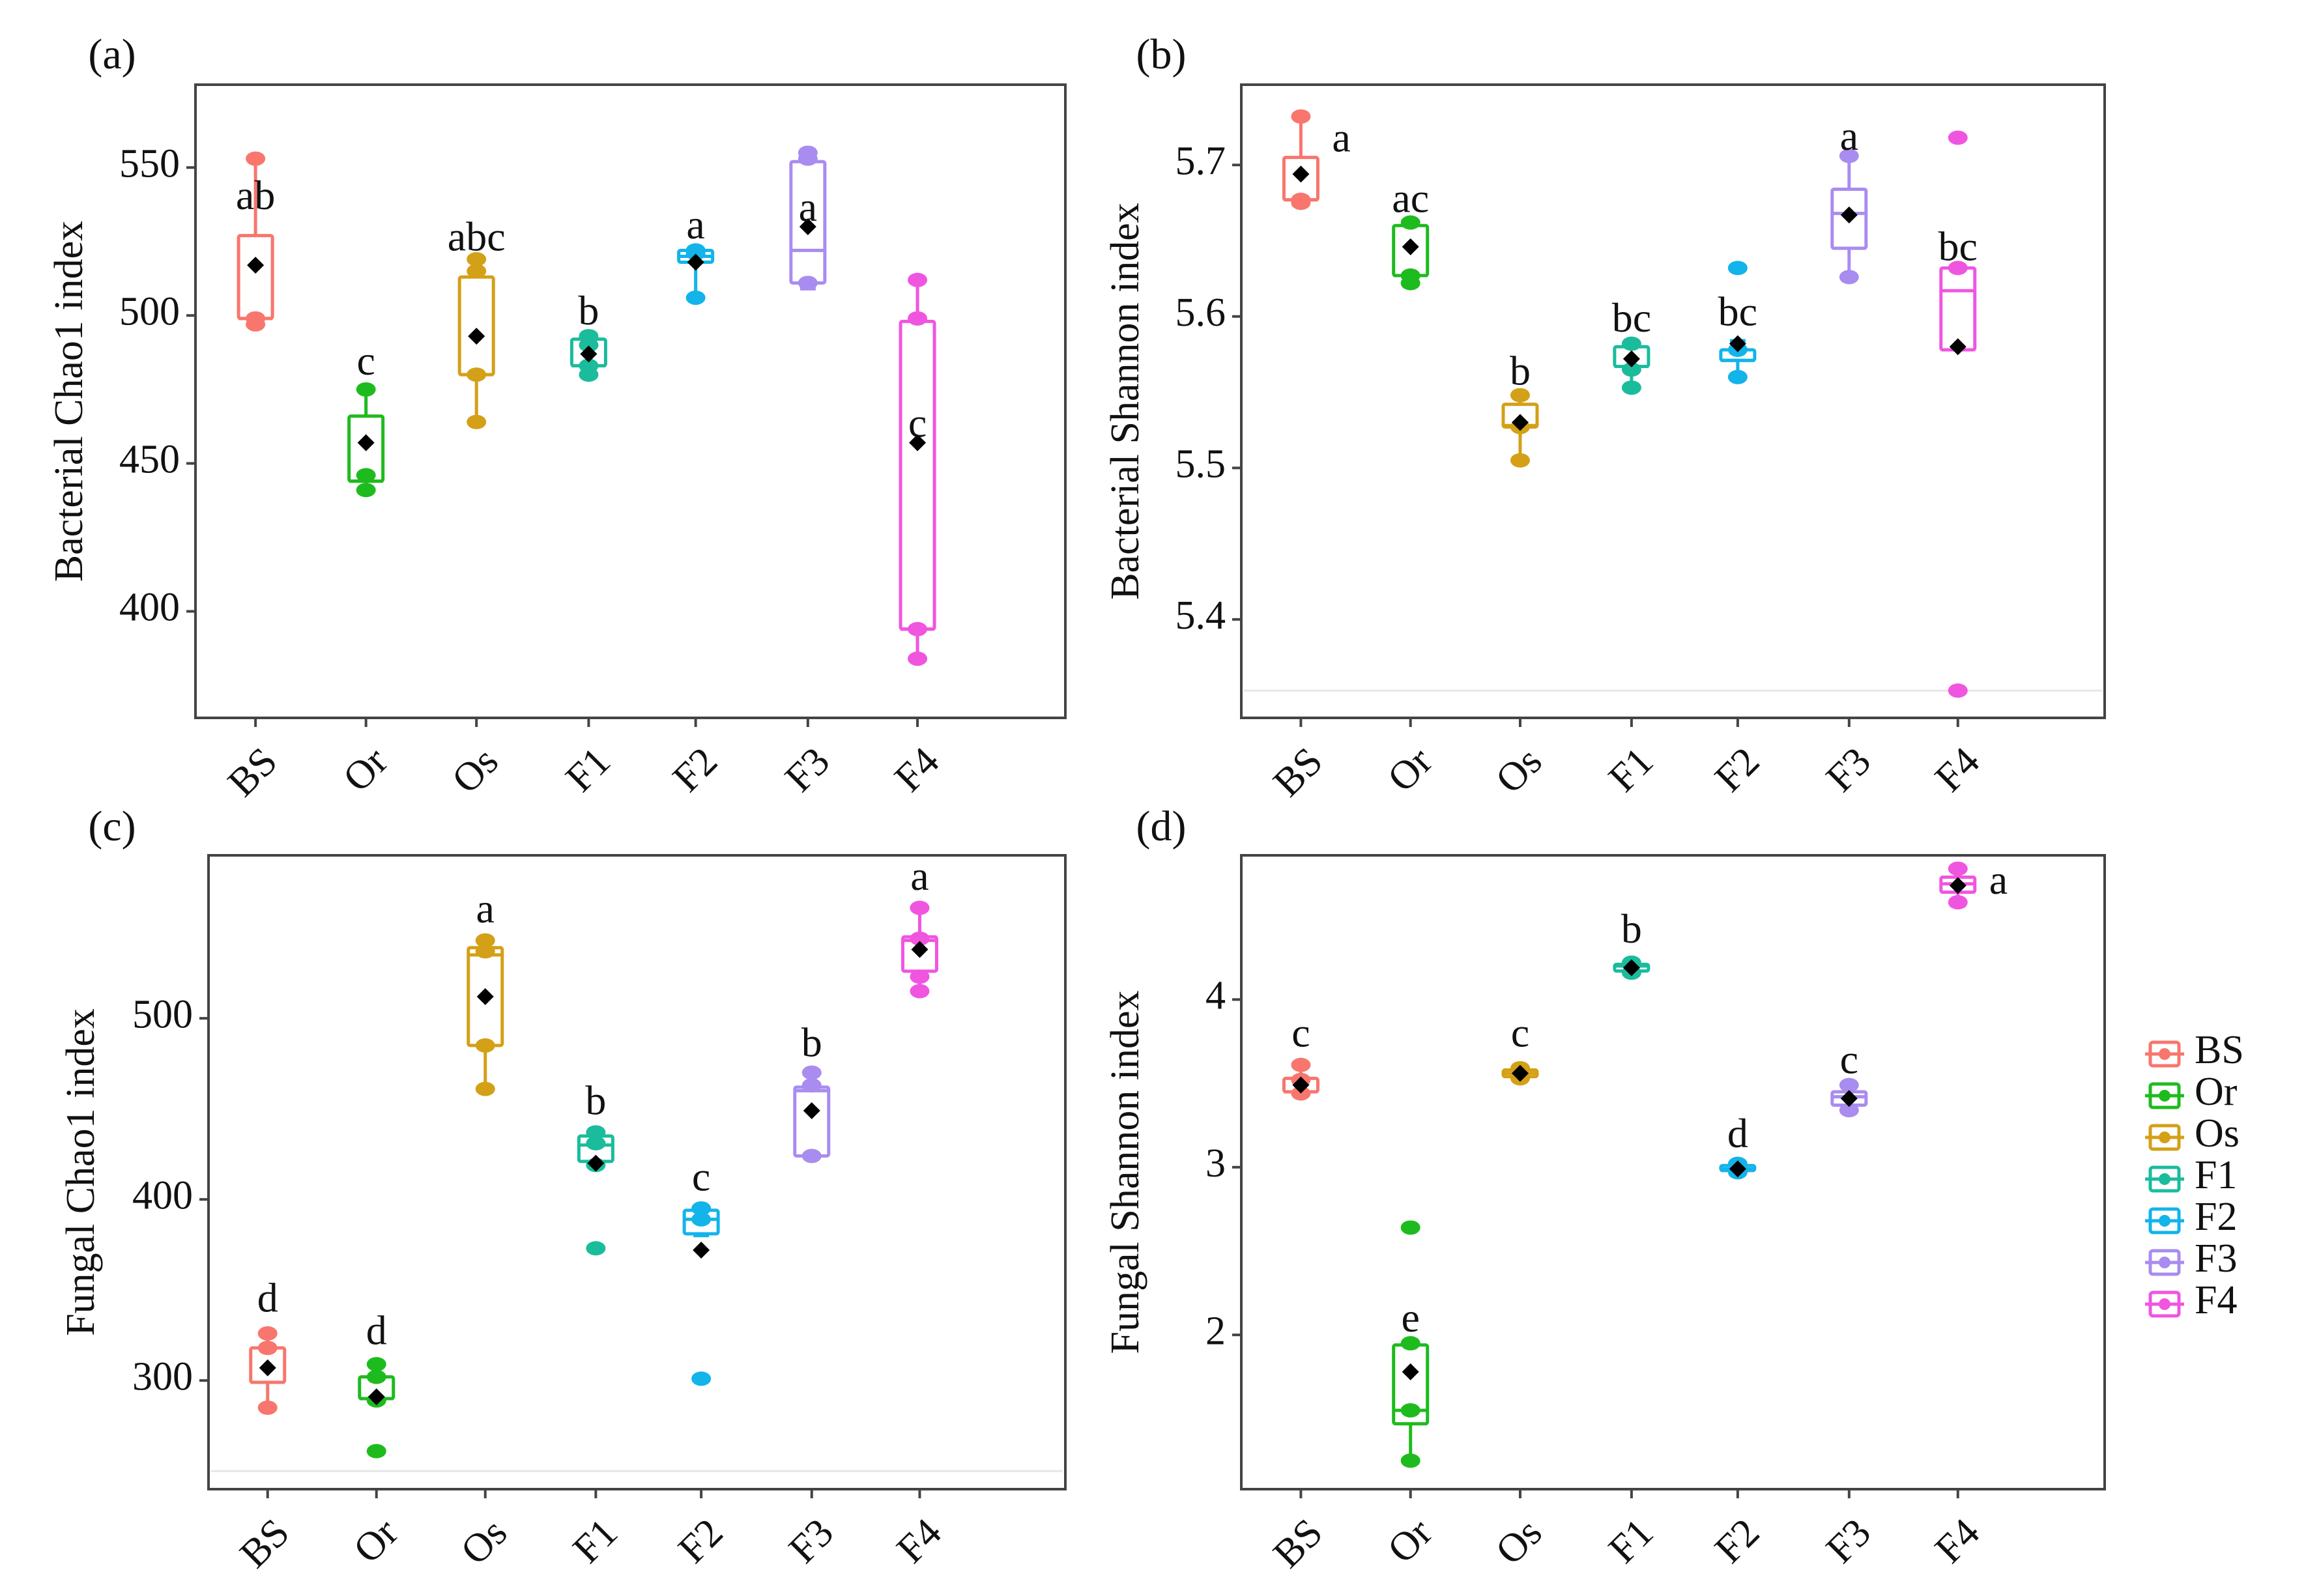  I want to click on y-tick-label: 400, so click(149, 608).